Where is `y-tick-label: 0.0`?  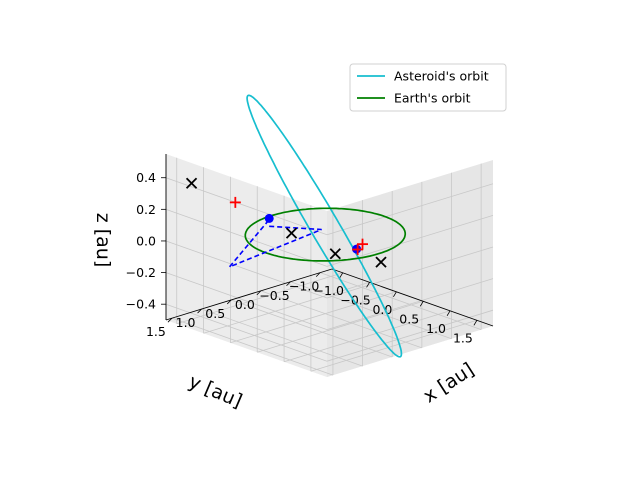 y-tick-label: 0.0 is located at coordinates (245, 304).